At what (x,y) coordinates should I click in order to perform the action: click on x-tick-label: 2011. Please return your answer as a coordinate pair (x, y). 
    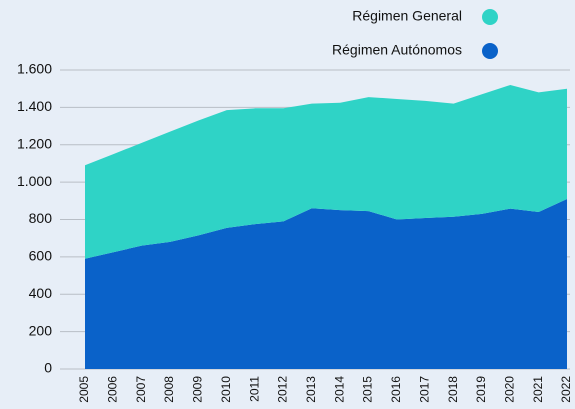
    Looking at the image, I should click on (254, 389).